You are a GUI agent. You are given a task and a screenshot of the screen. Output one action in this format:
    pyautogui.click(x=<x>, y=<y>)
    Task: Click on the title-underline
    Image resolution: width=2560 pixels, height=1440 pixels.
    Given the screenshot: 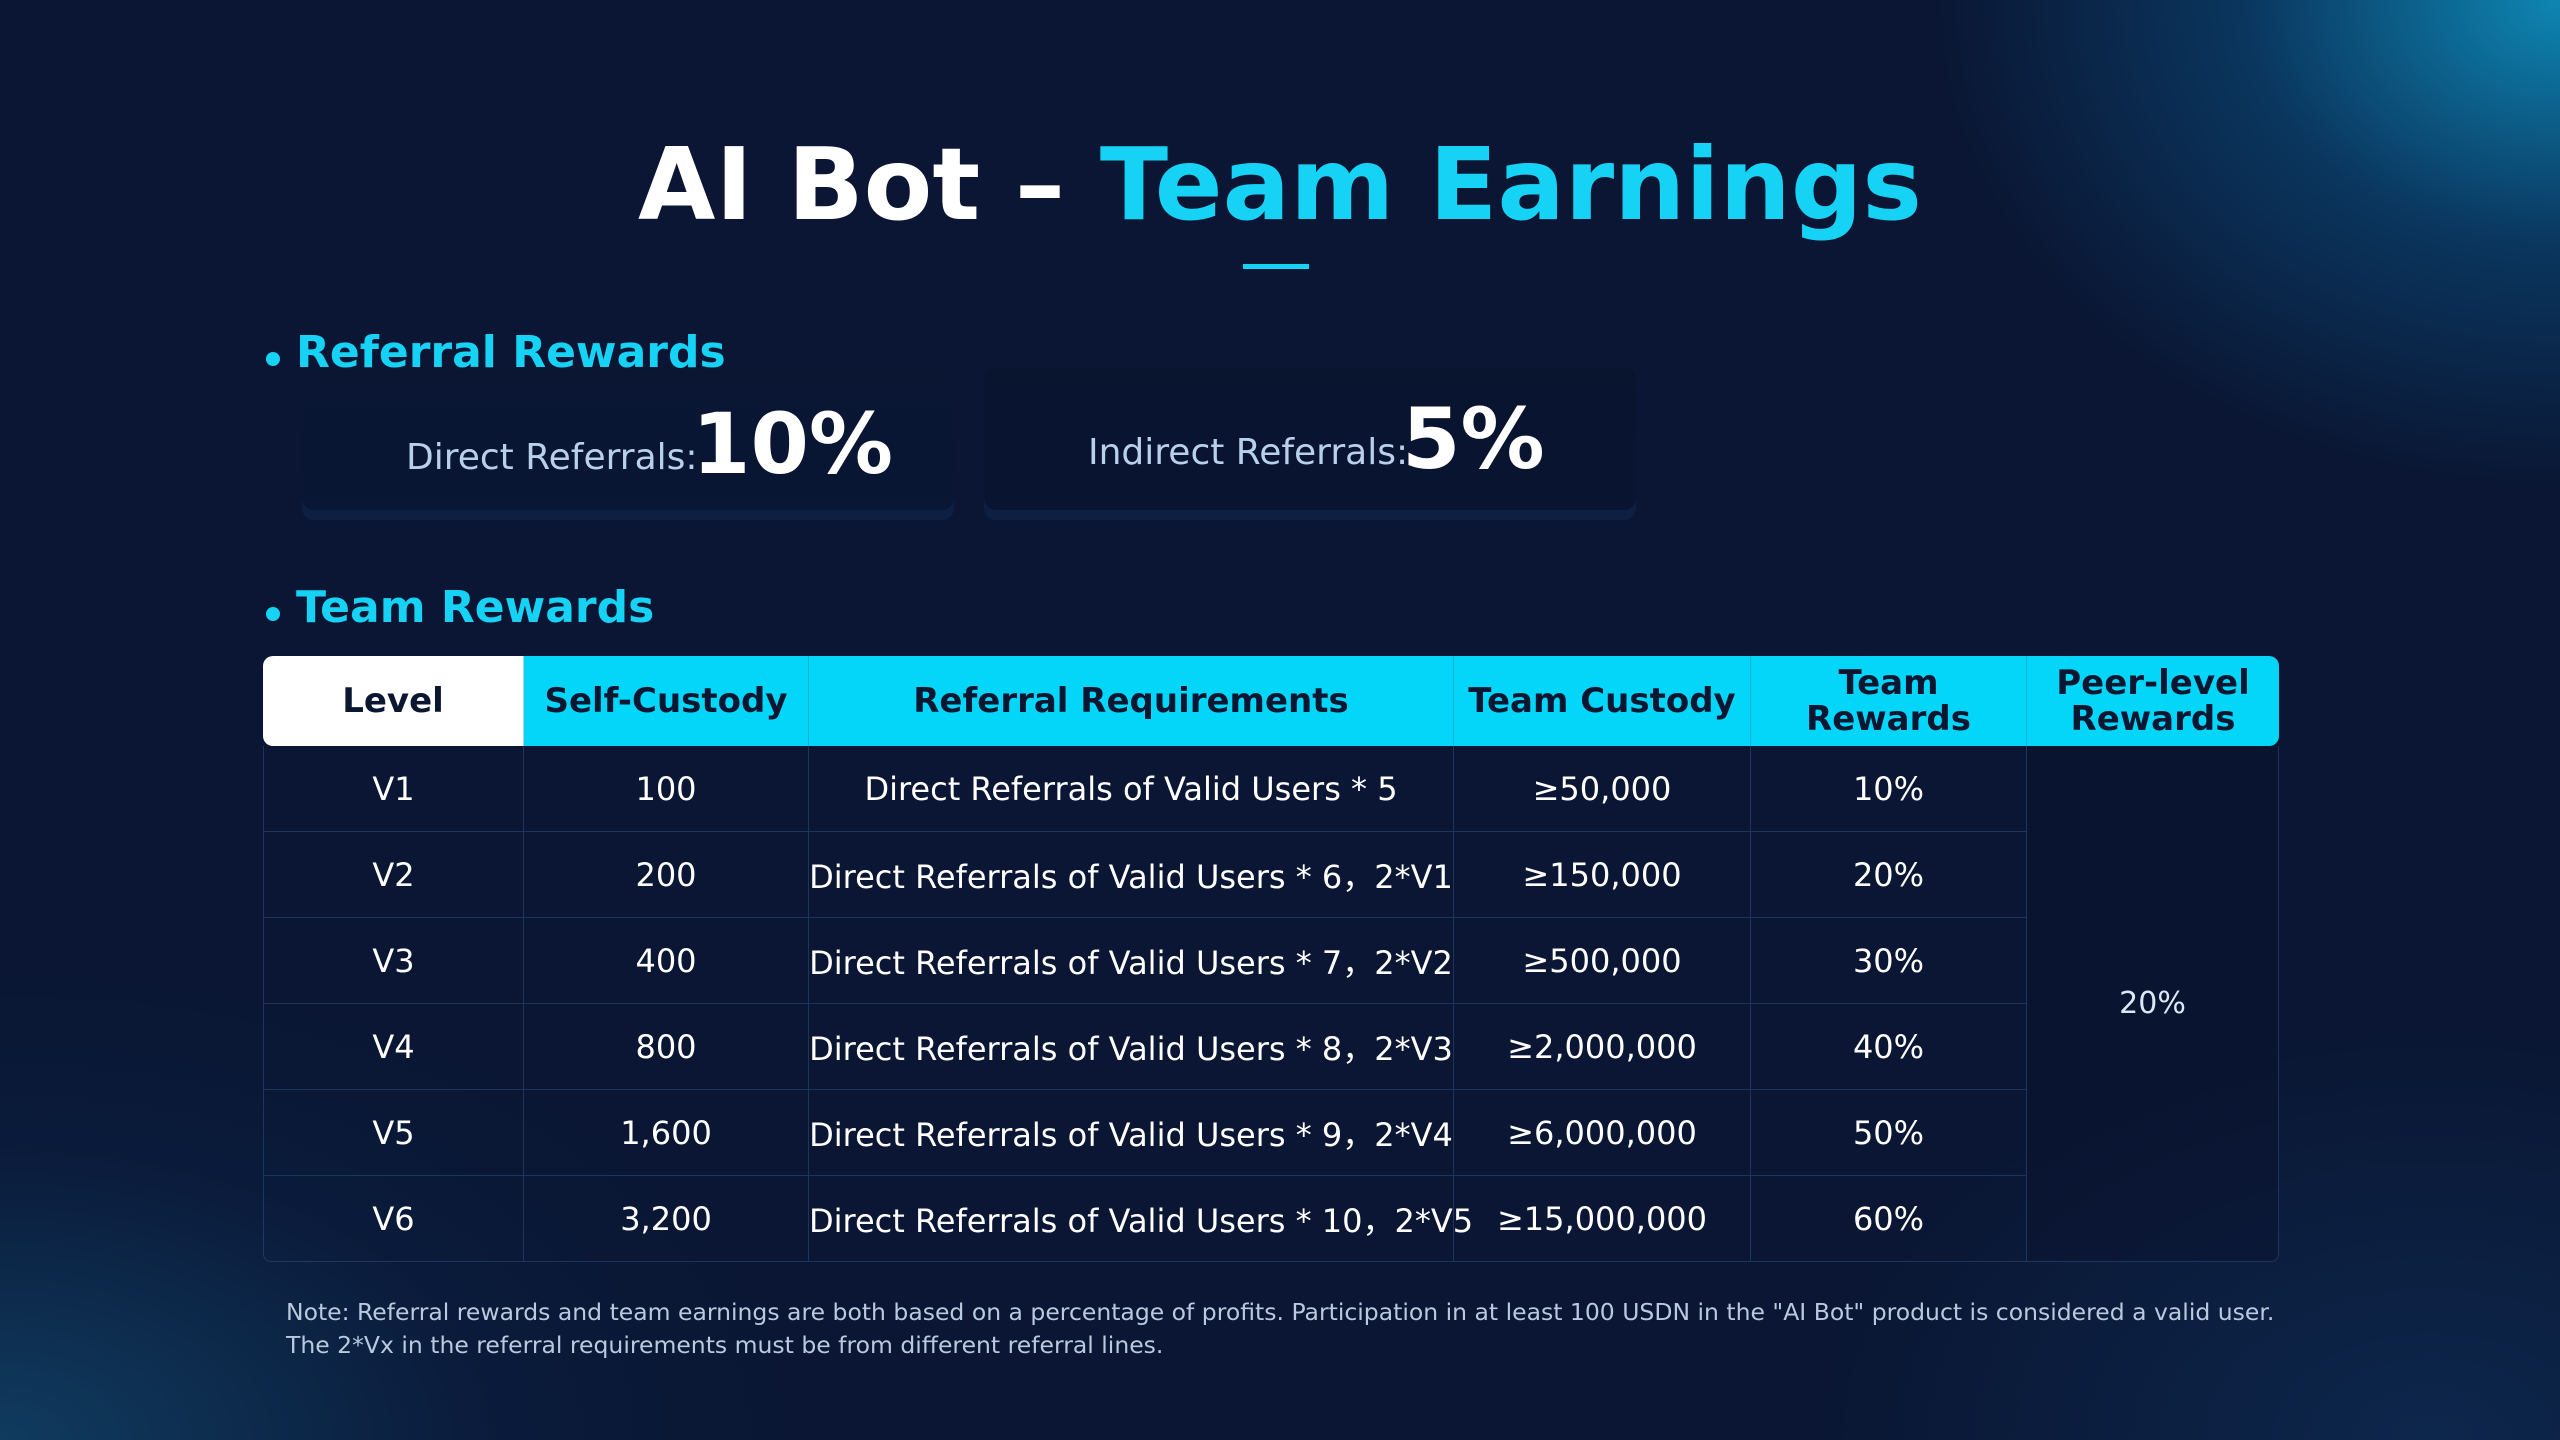 What is the action you would take?
    pyautogui.click(x=1276, y=266)
    